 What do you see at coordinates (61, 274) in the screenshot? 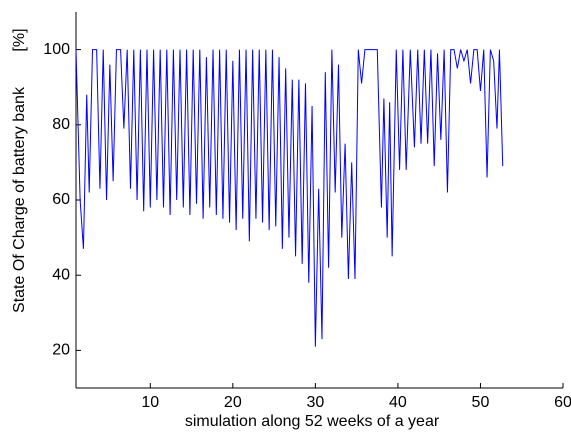
I see `y-tick-label: 40` at bounding box center [61, 274].